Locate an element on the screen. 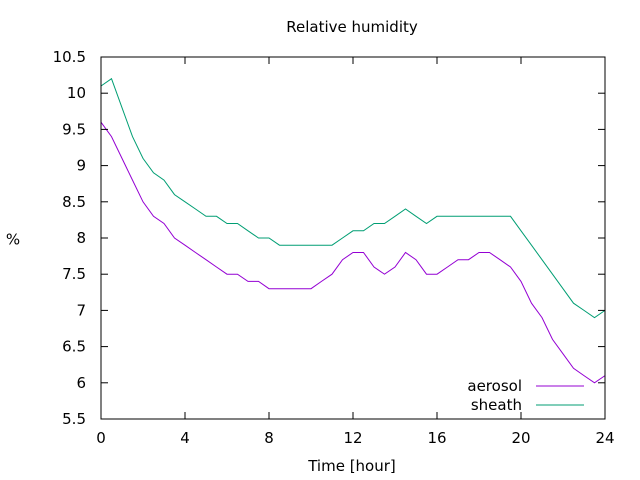 The image size is (640, 480). x-tick-label: 20 is located at coordinates (520, 438).